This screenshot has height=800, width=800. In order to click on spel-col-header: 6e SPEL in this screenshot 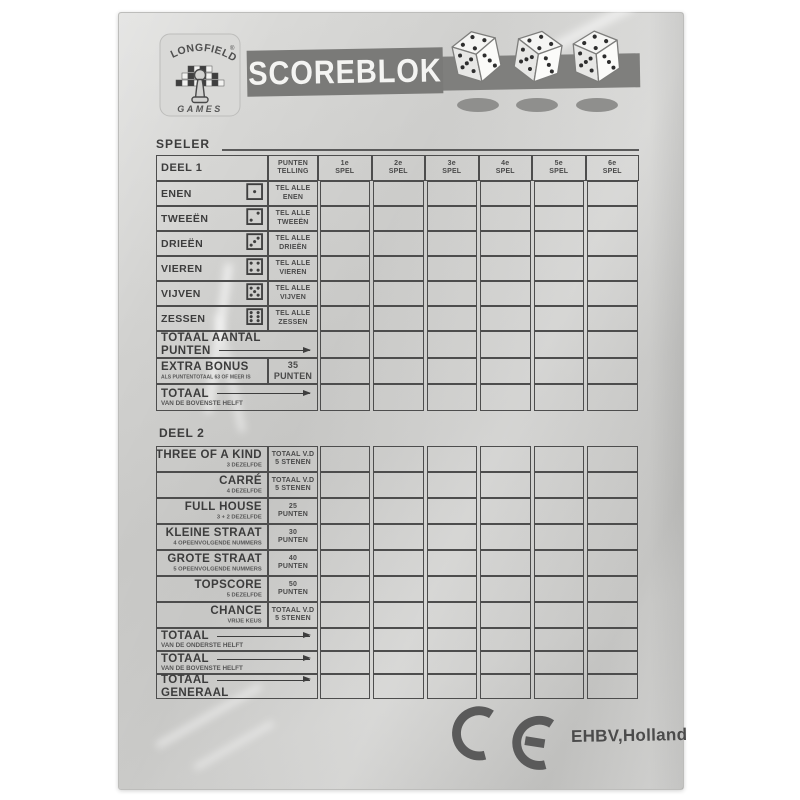, I will do `click(612, 168)`.